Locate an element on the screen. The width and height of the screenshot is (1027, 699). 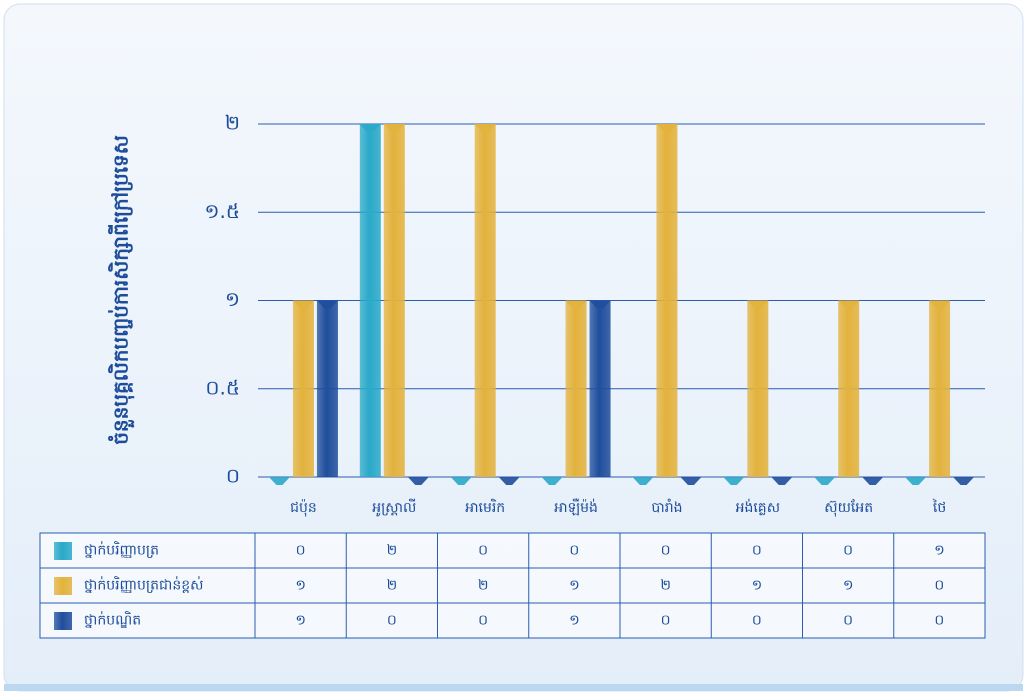
card-footer is located at coordinates (513, 687).